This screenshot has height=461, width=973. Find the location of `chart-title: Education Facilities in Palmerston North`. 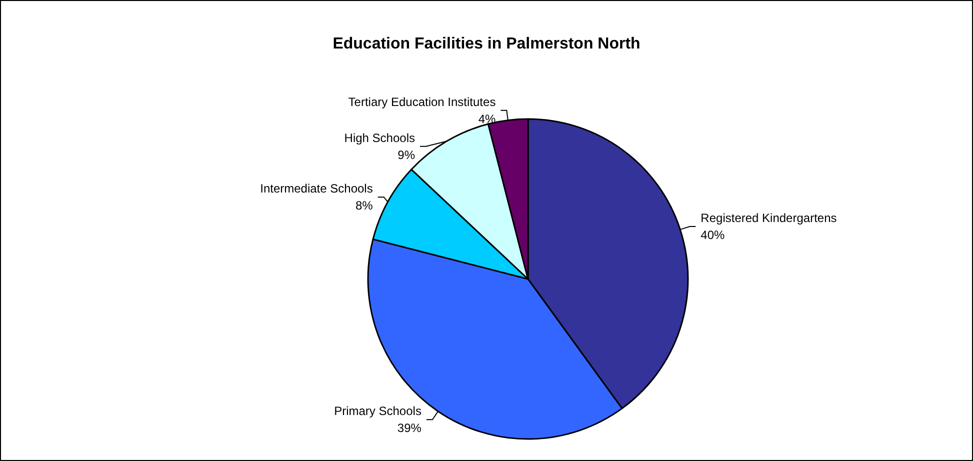

chart-title: Education Facilities in Palmerston North is located at coordinates (486, 44).